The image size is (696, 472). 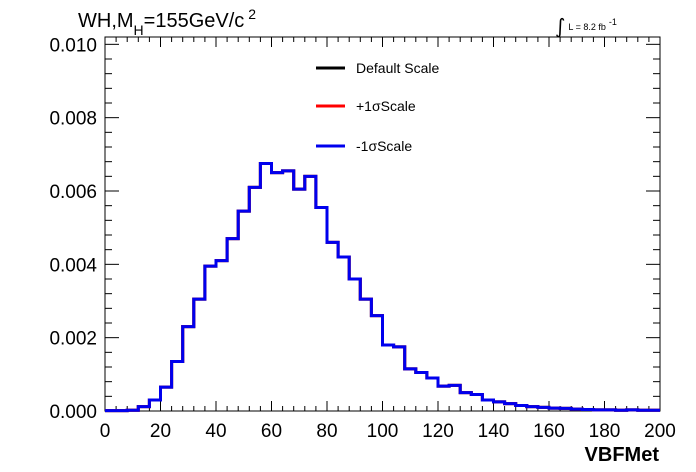 I want to click on y-tick-label: 0.000, so click(x=73, y=412).